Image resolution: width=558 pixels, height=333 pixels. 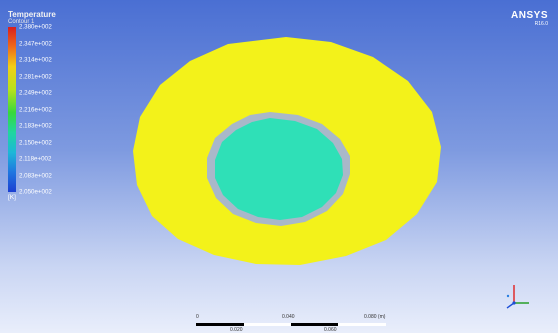 What do you see at coordinates (12, 109) in the screenshot?
I see `legend-colorbar` at bounding box center [12, 109].